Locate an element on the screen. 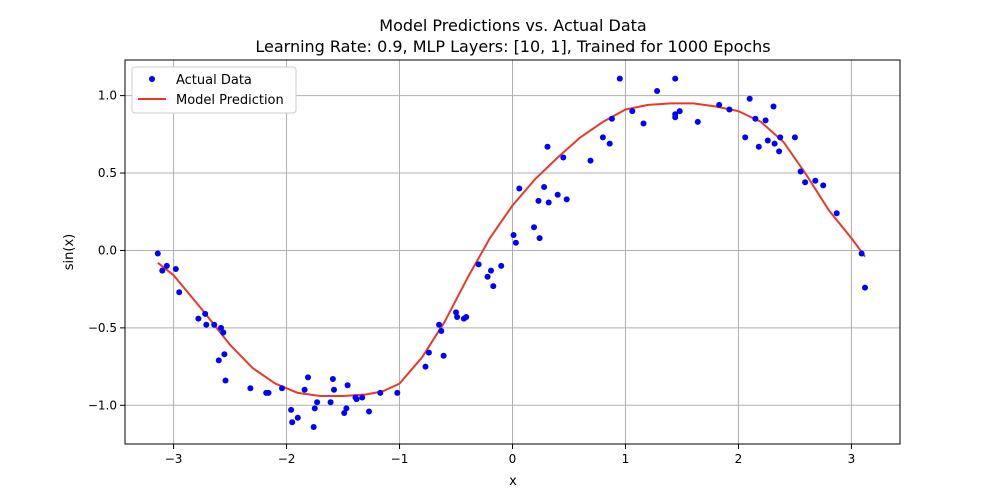 This screenshot has width=1000, height=500. legend-marker-actual-data is located at coordinates (152, 79).